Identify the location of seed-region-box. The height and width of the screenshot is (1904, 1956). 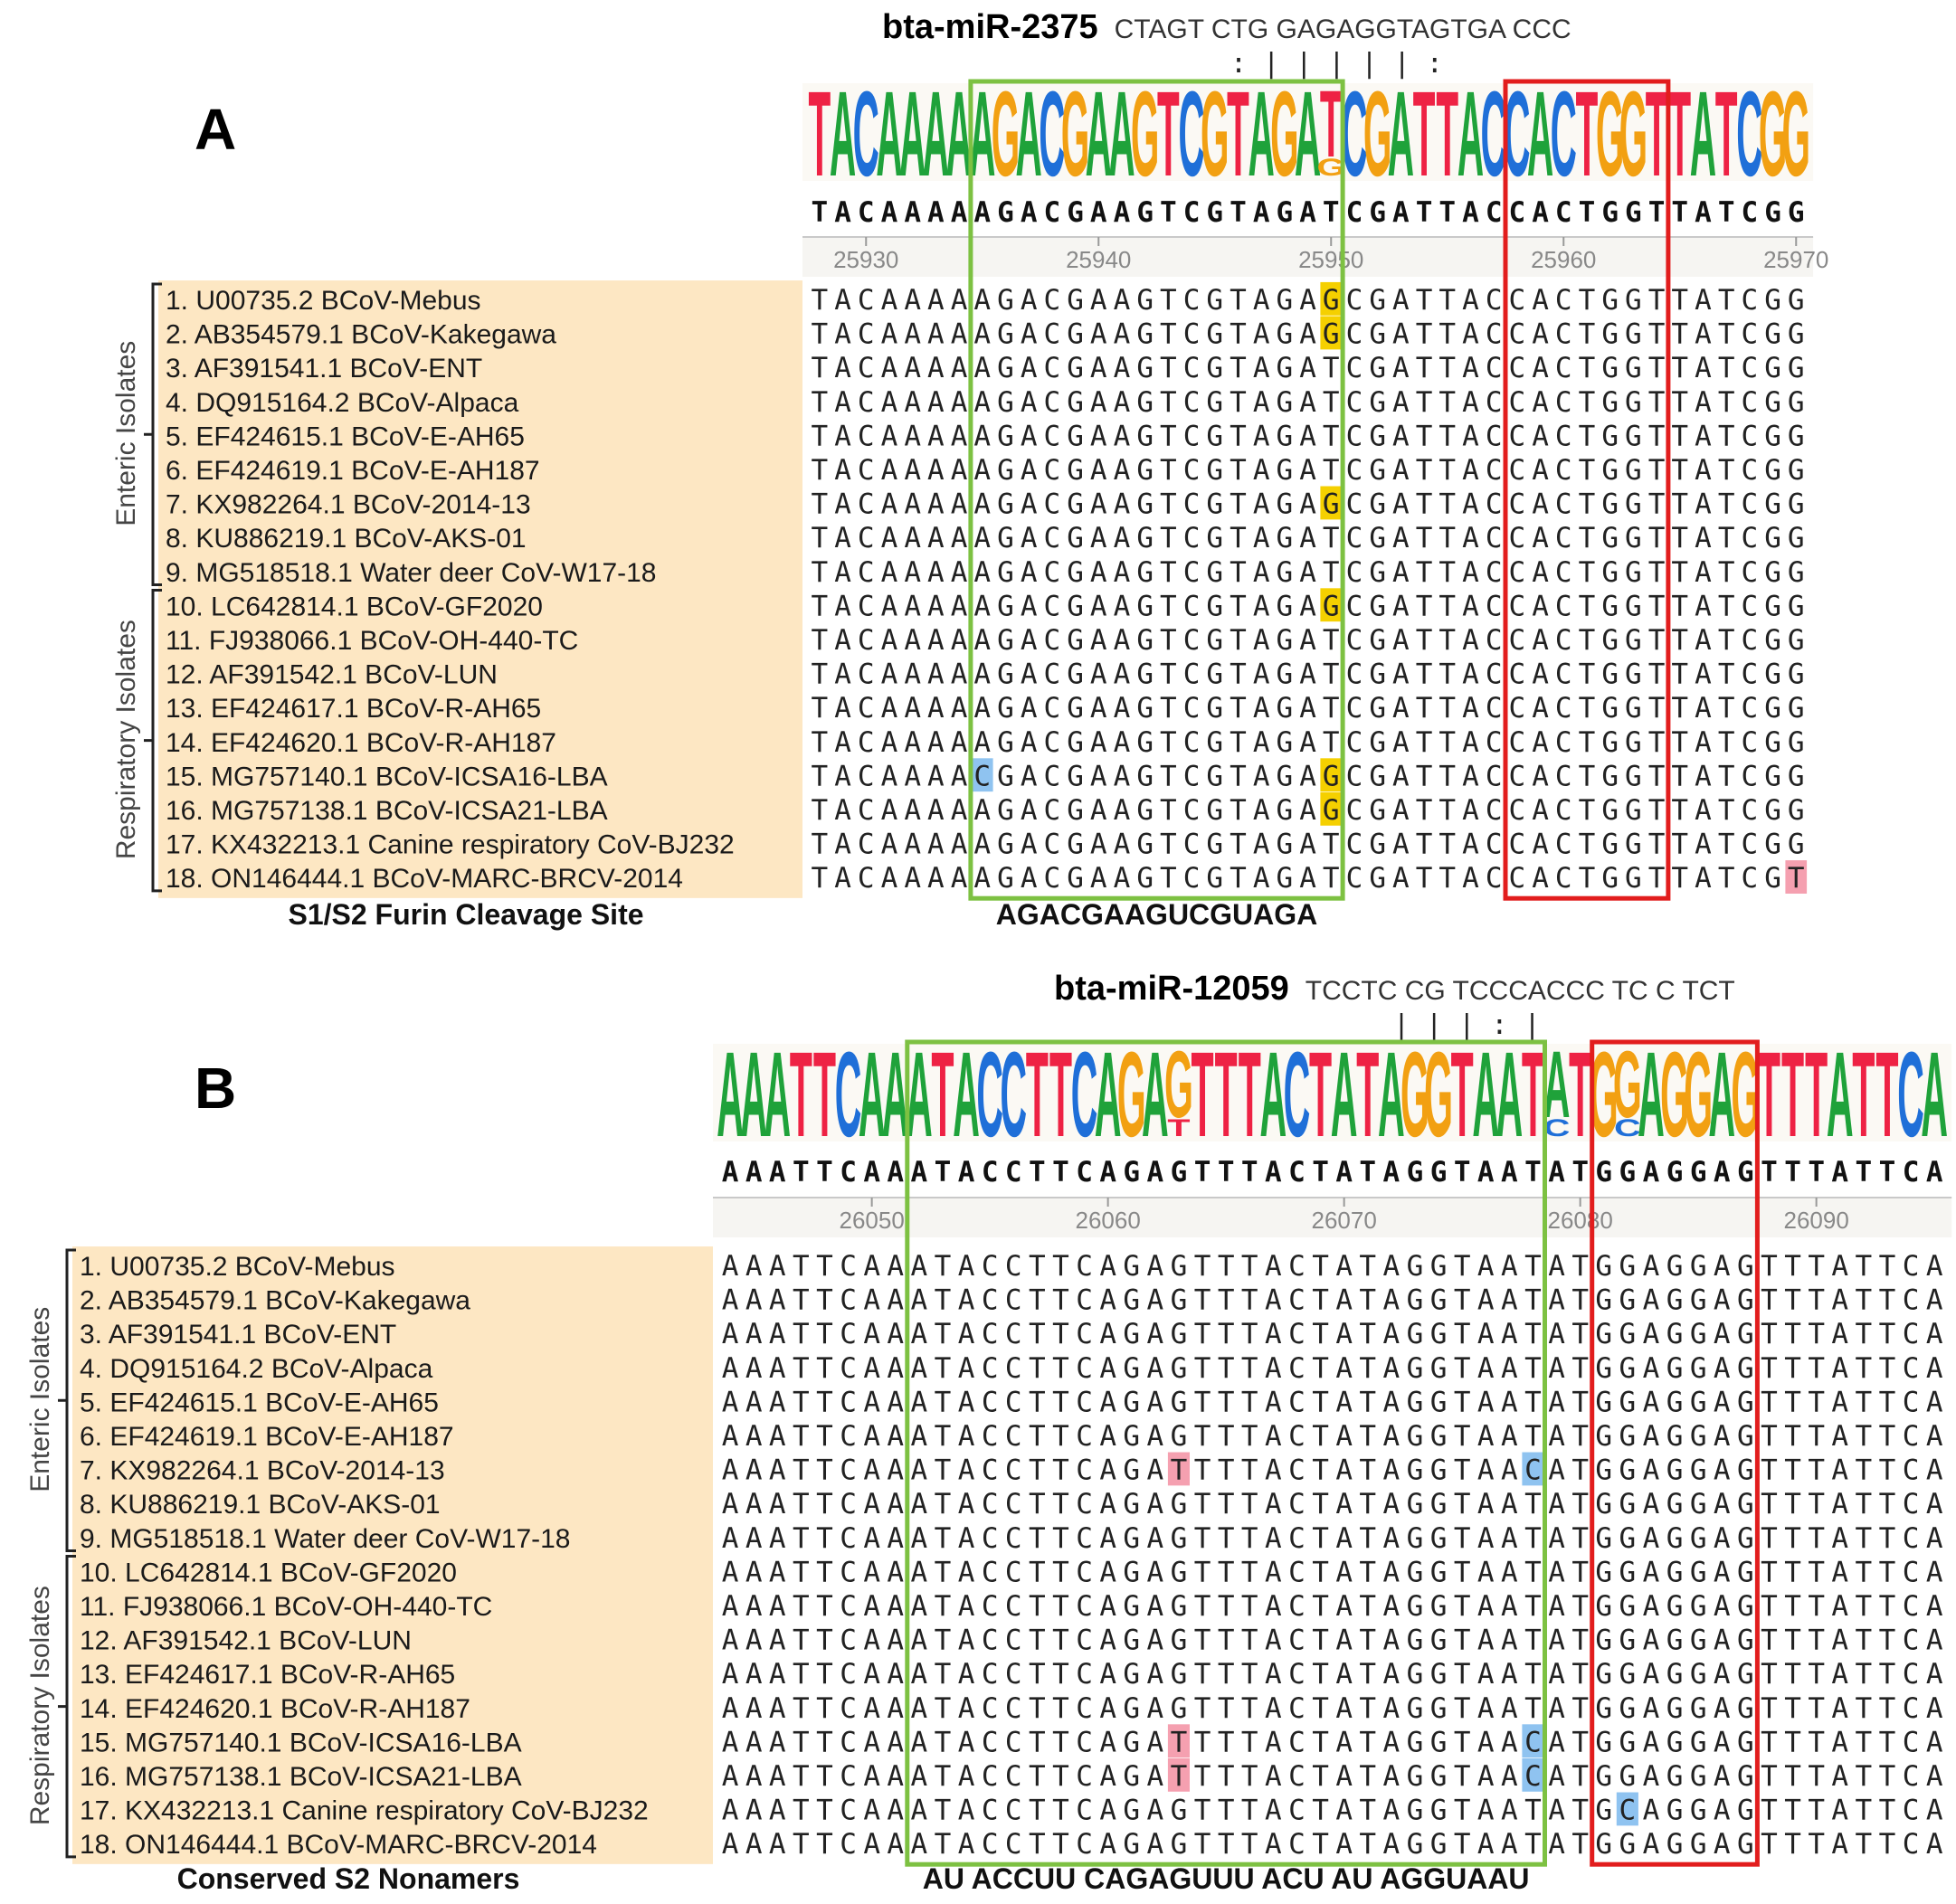
(1587, 490).